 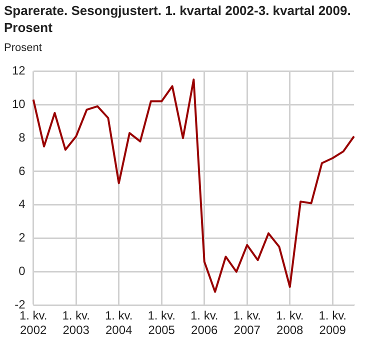 I want to click on x-tick-label: 1. kv. 2003, so click(x=76, y=323).